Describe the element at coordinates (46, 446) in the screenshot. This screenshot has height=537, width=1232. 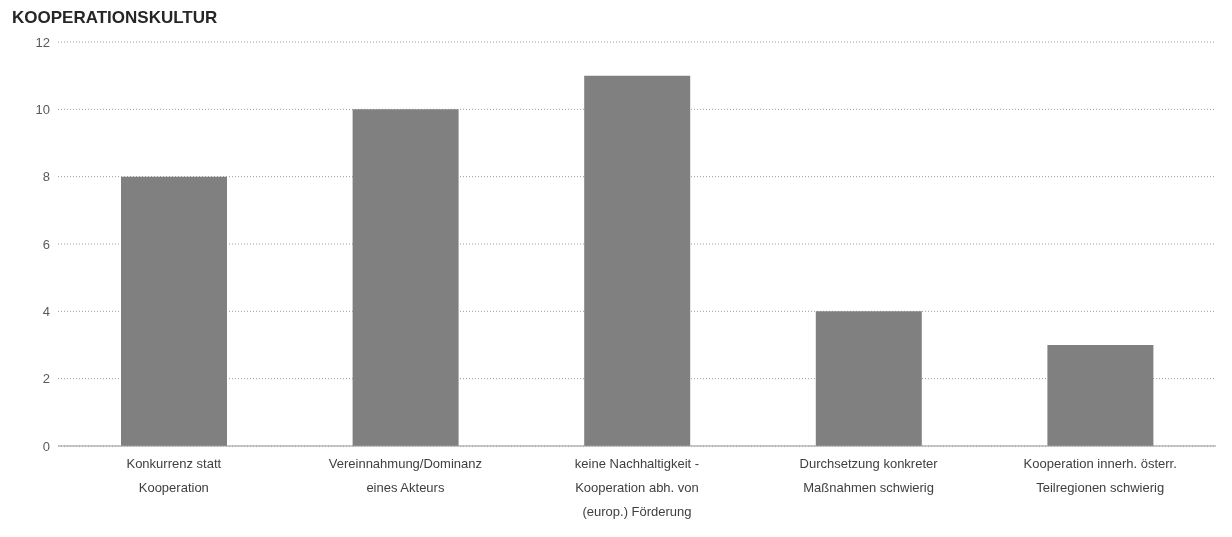
I see `y-tick-label: 0` at that location.